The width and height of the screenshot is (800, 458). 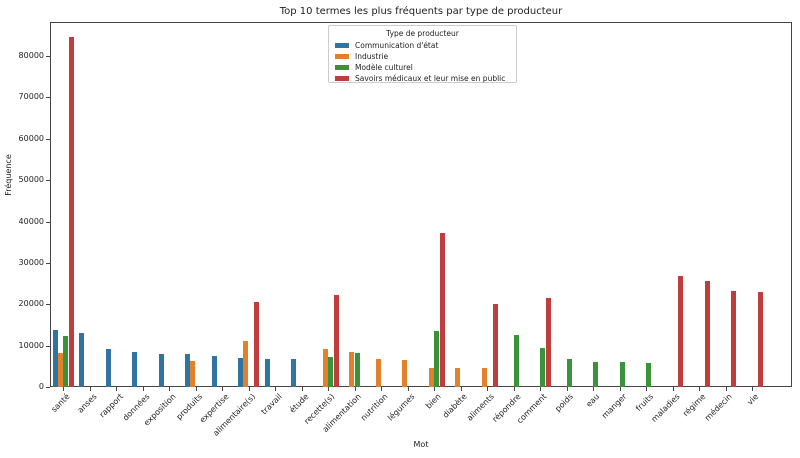 What do you see at coordinates (644, 403) in the screenshot?
I see `x-tick-label: fruits` at bounding box center [644, 403].